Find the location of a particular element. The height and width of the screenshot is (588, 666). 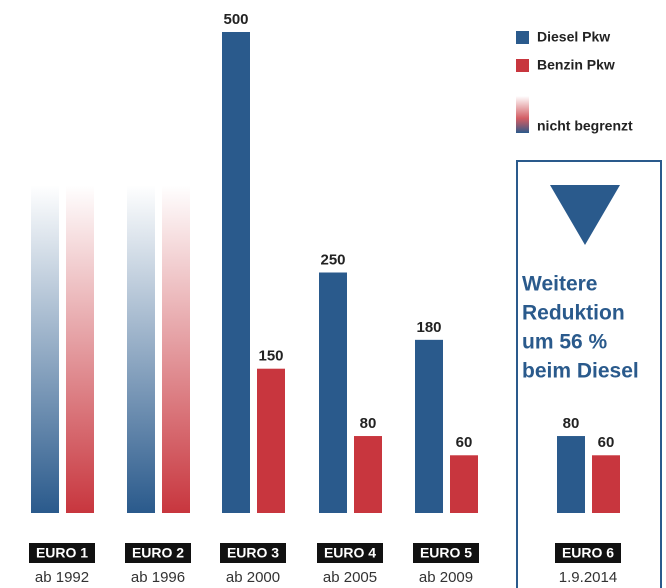

down-triangle is located at coordinates (585, 215).